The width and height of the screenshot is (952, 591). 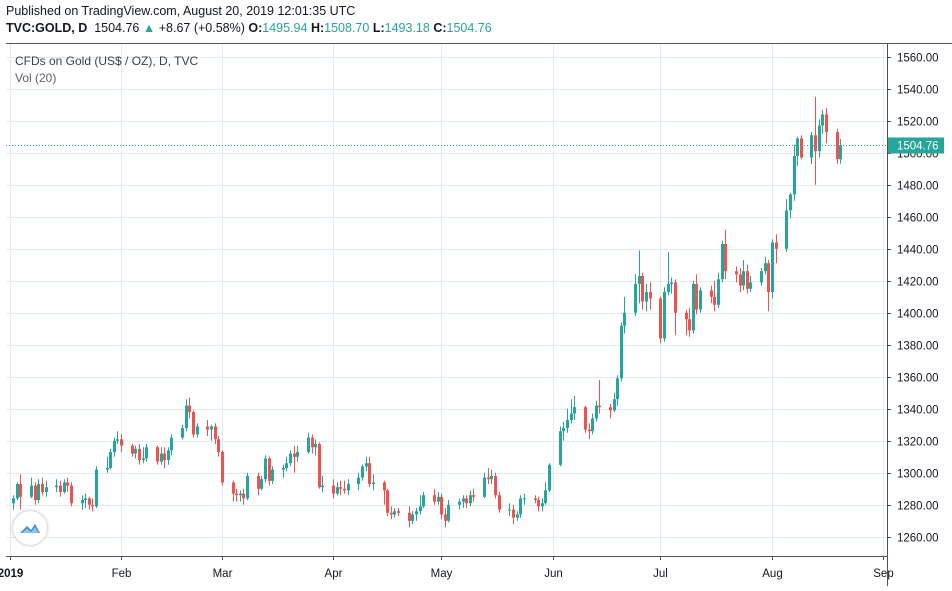 What do you see at coordinates (918, 147) in the screenshot?
I see `last-price-tag-label: 1504.76` at bounding box center [918, 147].